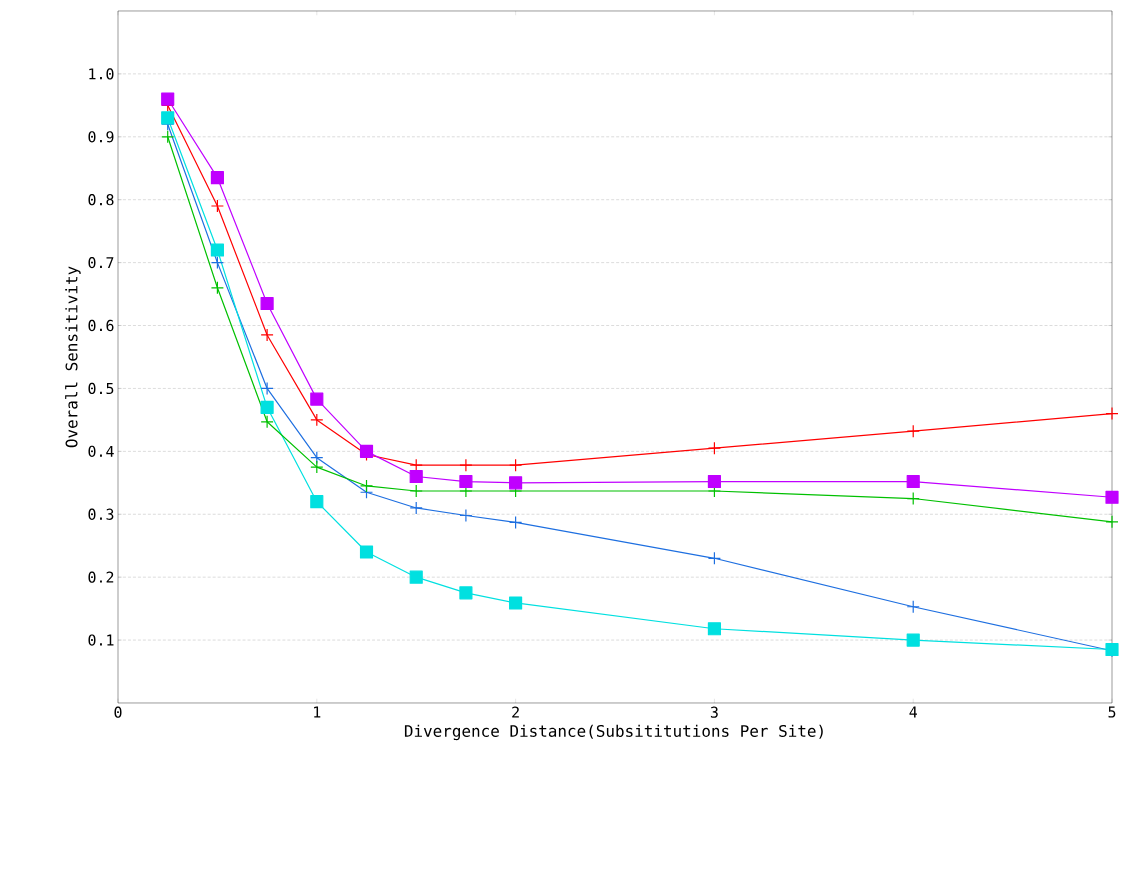  What do you see at coordinates (101, 388) in the screenshot?
I see `y-tick-label: 0.5` at bounding box center [101, 388].